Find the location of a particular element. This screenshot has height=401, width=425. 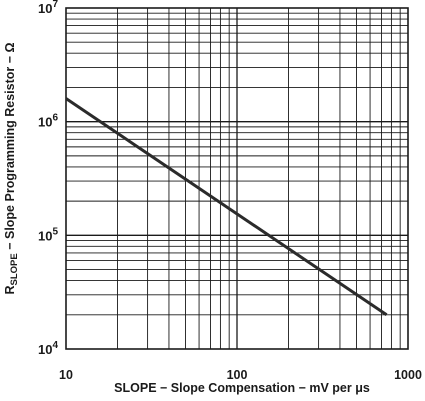

y-tick-label: 10⁵ is located at coordinates (48, 234).